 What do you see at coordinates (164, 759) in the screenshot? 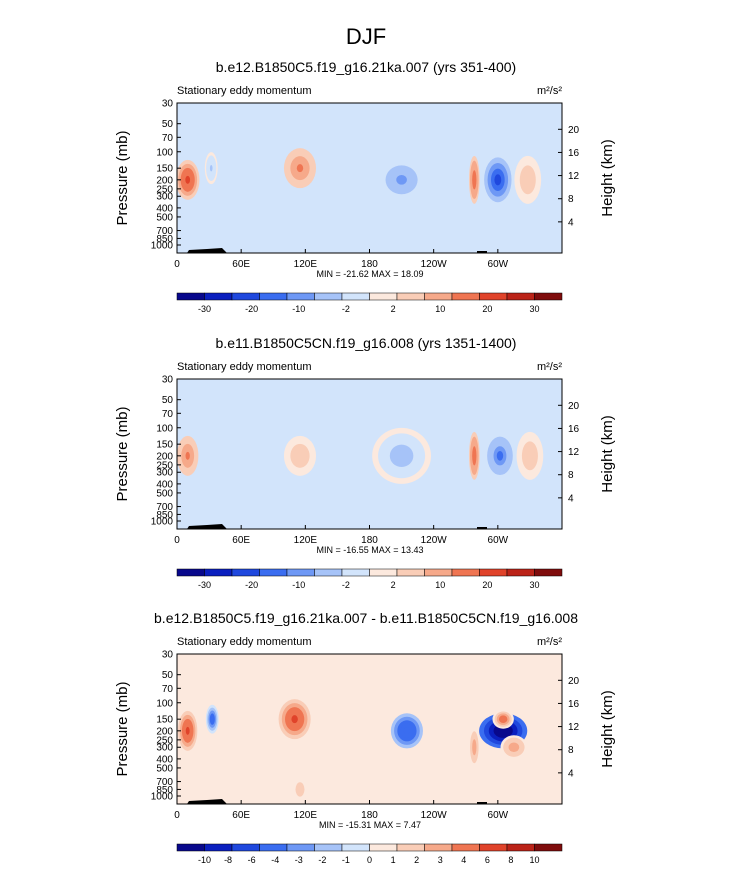
I see `ytick-label: 400` at bounding box center [164, 759].